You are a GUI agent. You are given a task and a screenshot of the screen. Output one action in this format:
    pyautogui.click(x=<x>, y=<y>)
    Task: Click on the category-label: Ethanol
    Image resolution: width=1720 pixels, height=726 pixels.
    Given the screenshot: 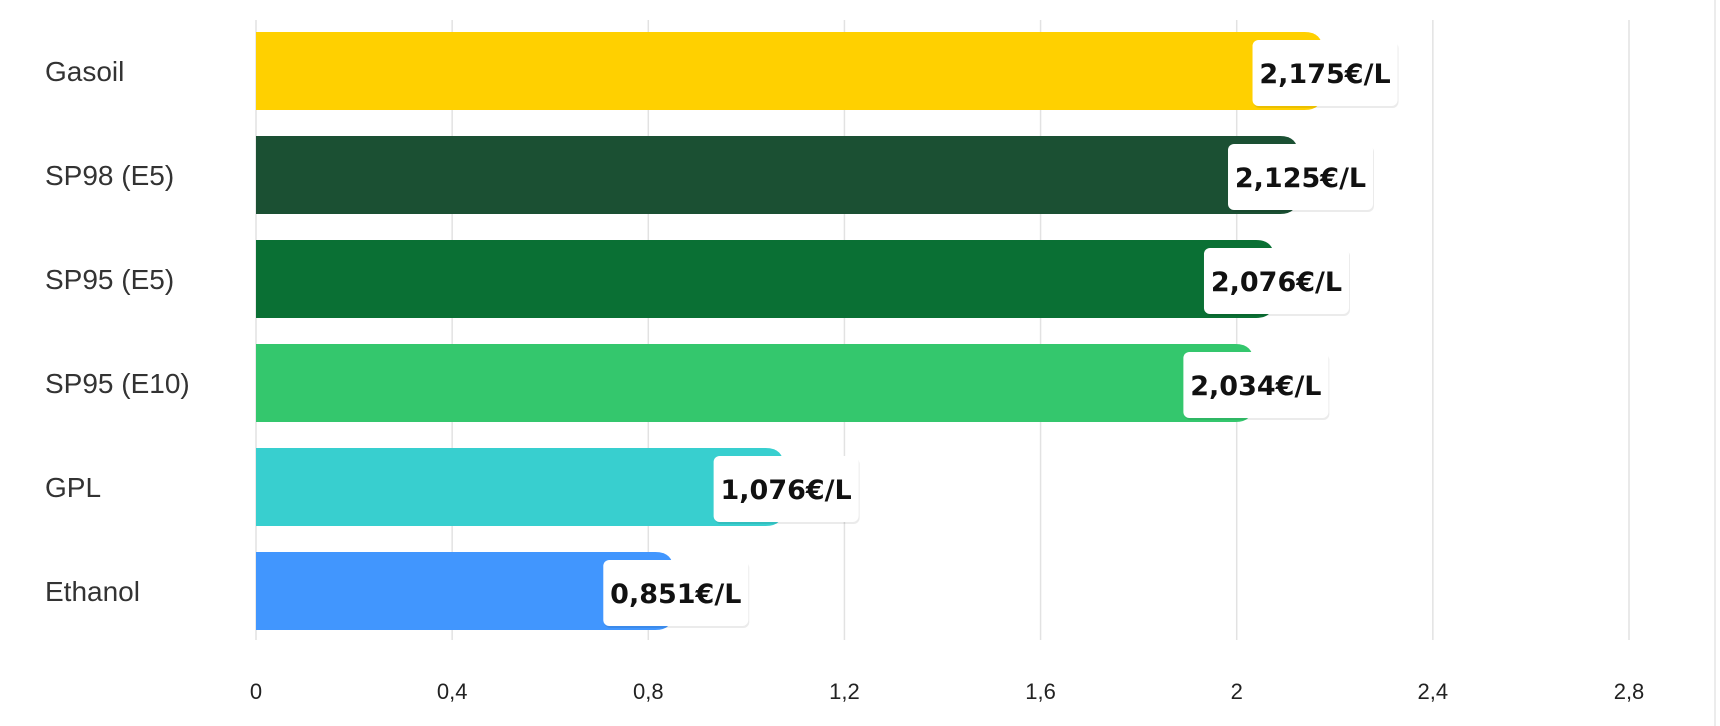 What is the action you would take?
    pyautogui.click(x=92, y=591)
    